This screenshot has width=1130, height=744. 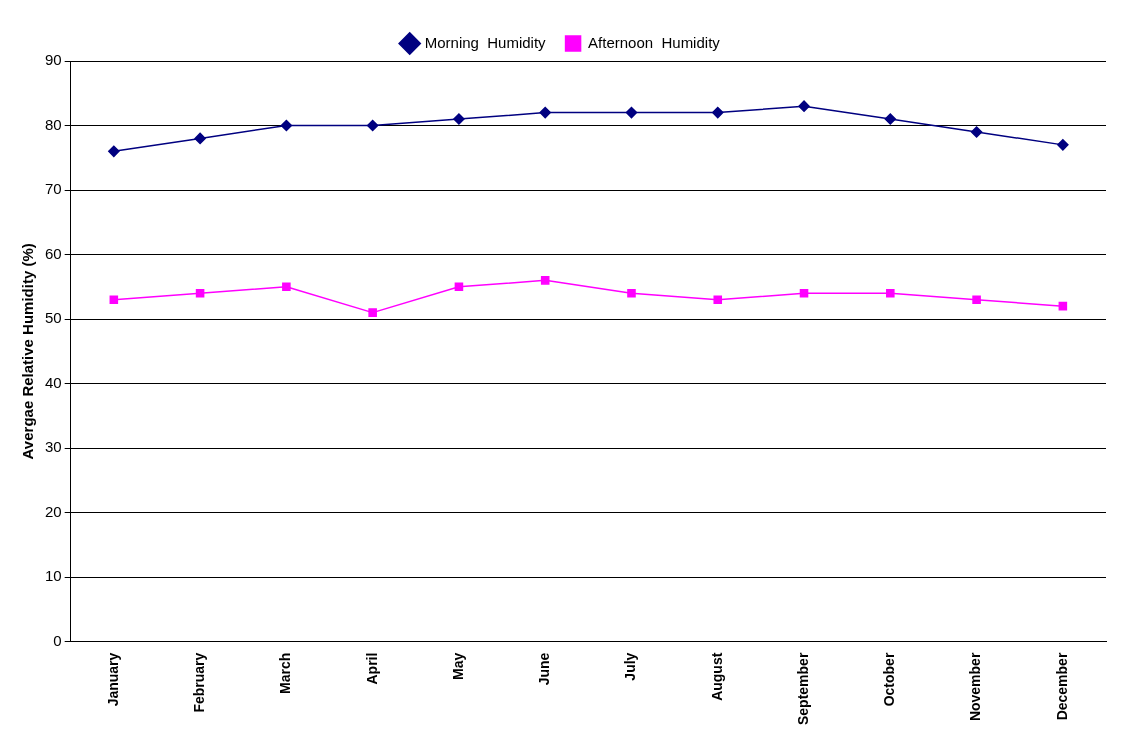 What do you see at coordinates (285, 673) in the screenshot?
I see `x-tick-label: March` at bounding box center [285, 673].